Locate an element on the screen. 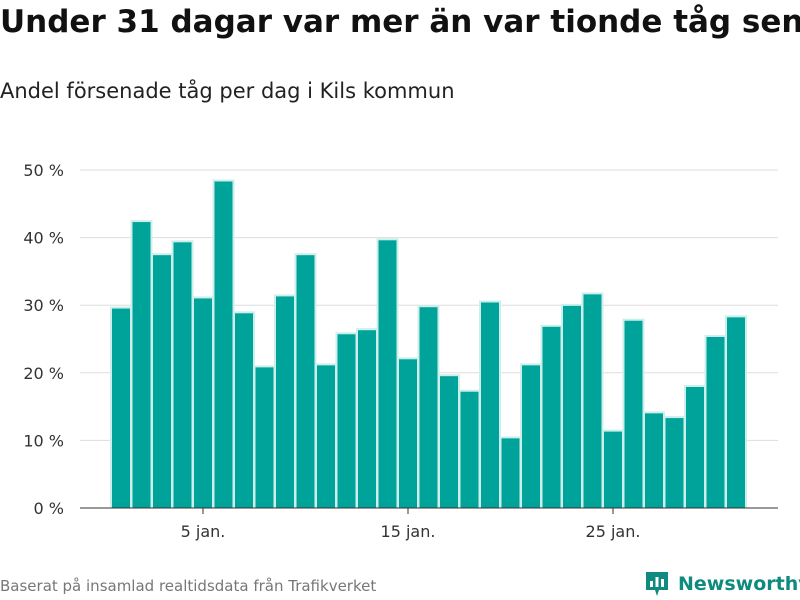 The image size is (800, 600). y-tick-label: 50 % is located at coordinates (43, 170).